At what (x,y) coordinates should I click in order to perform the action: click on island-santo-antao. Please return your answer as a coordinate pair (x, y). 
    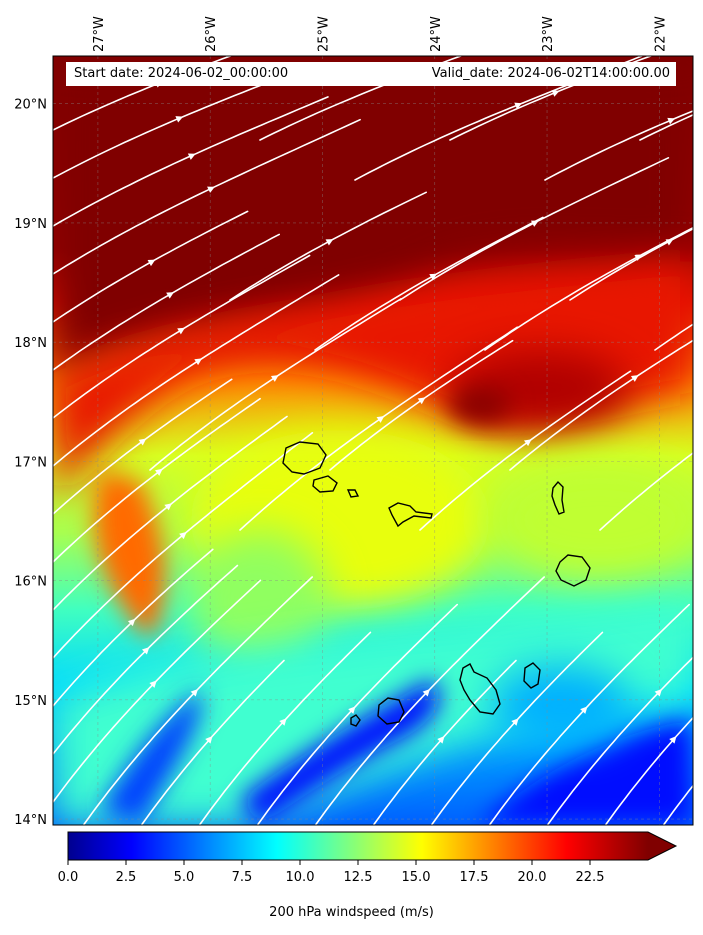
    Looking at the image, I should click on (304, 458).